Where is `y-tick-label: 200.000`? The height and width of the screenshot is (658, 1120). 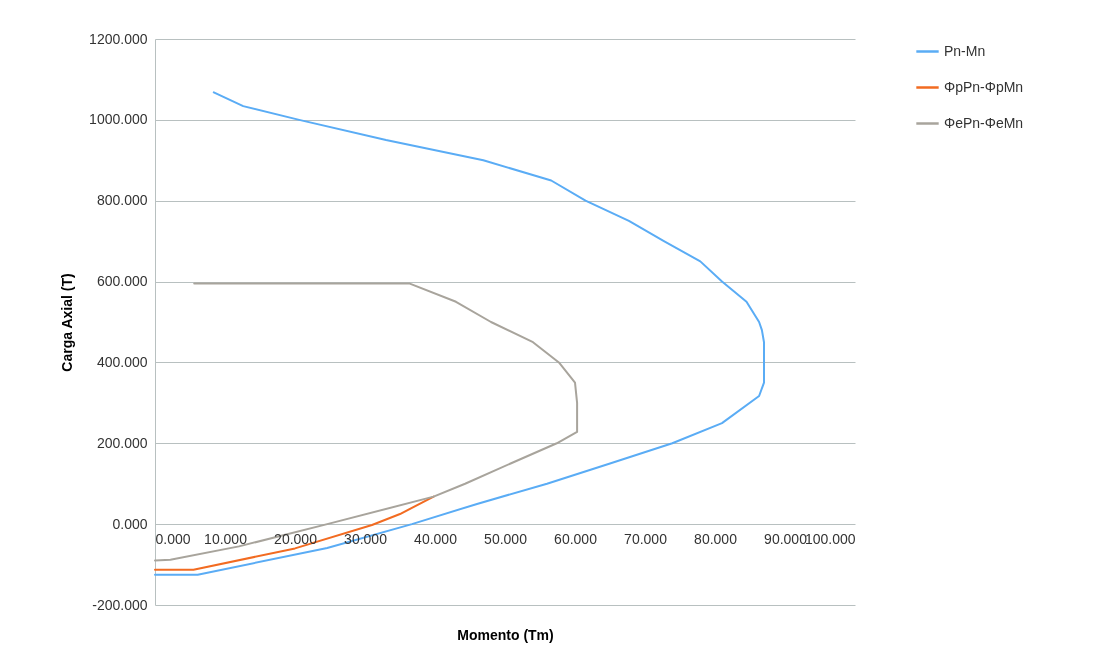
y-tick-label: 200.000 is located at coordinates (122, 442).